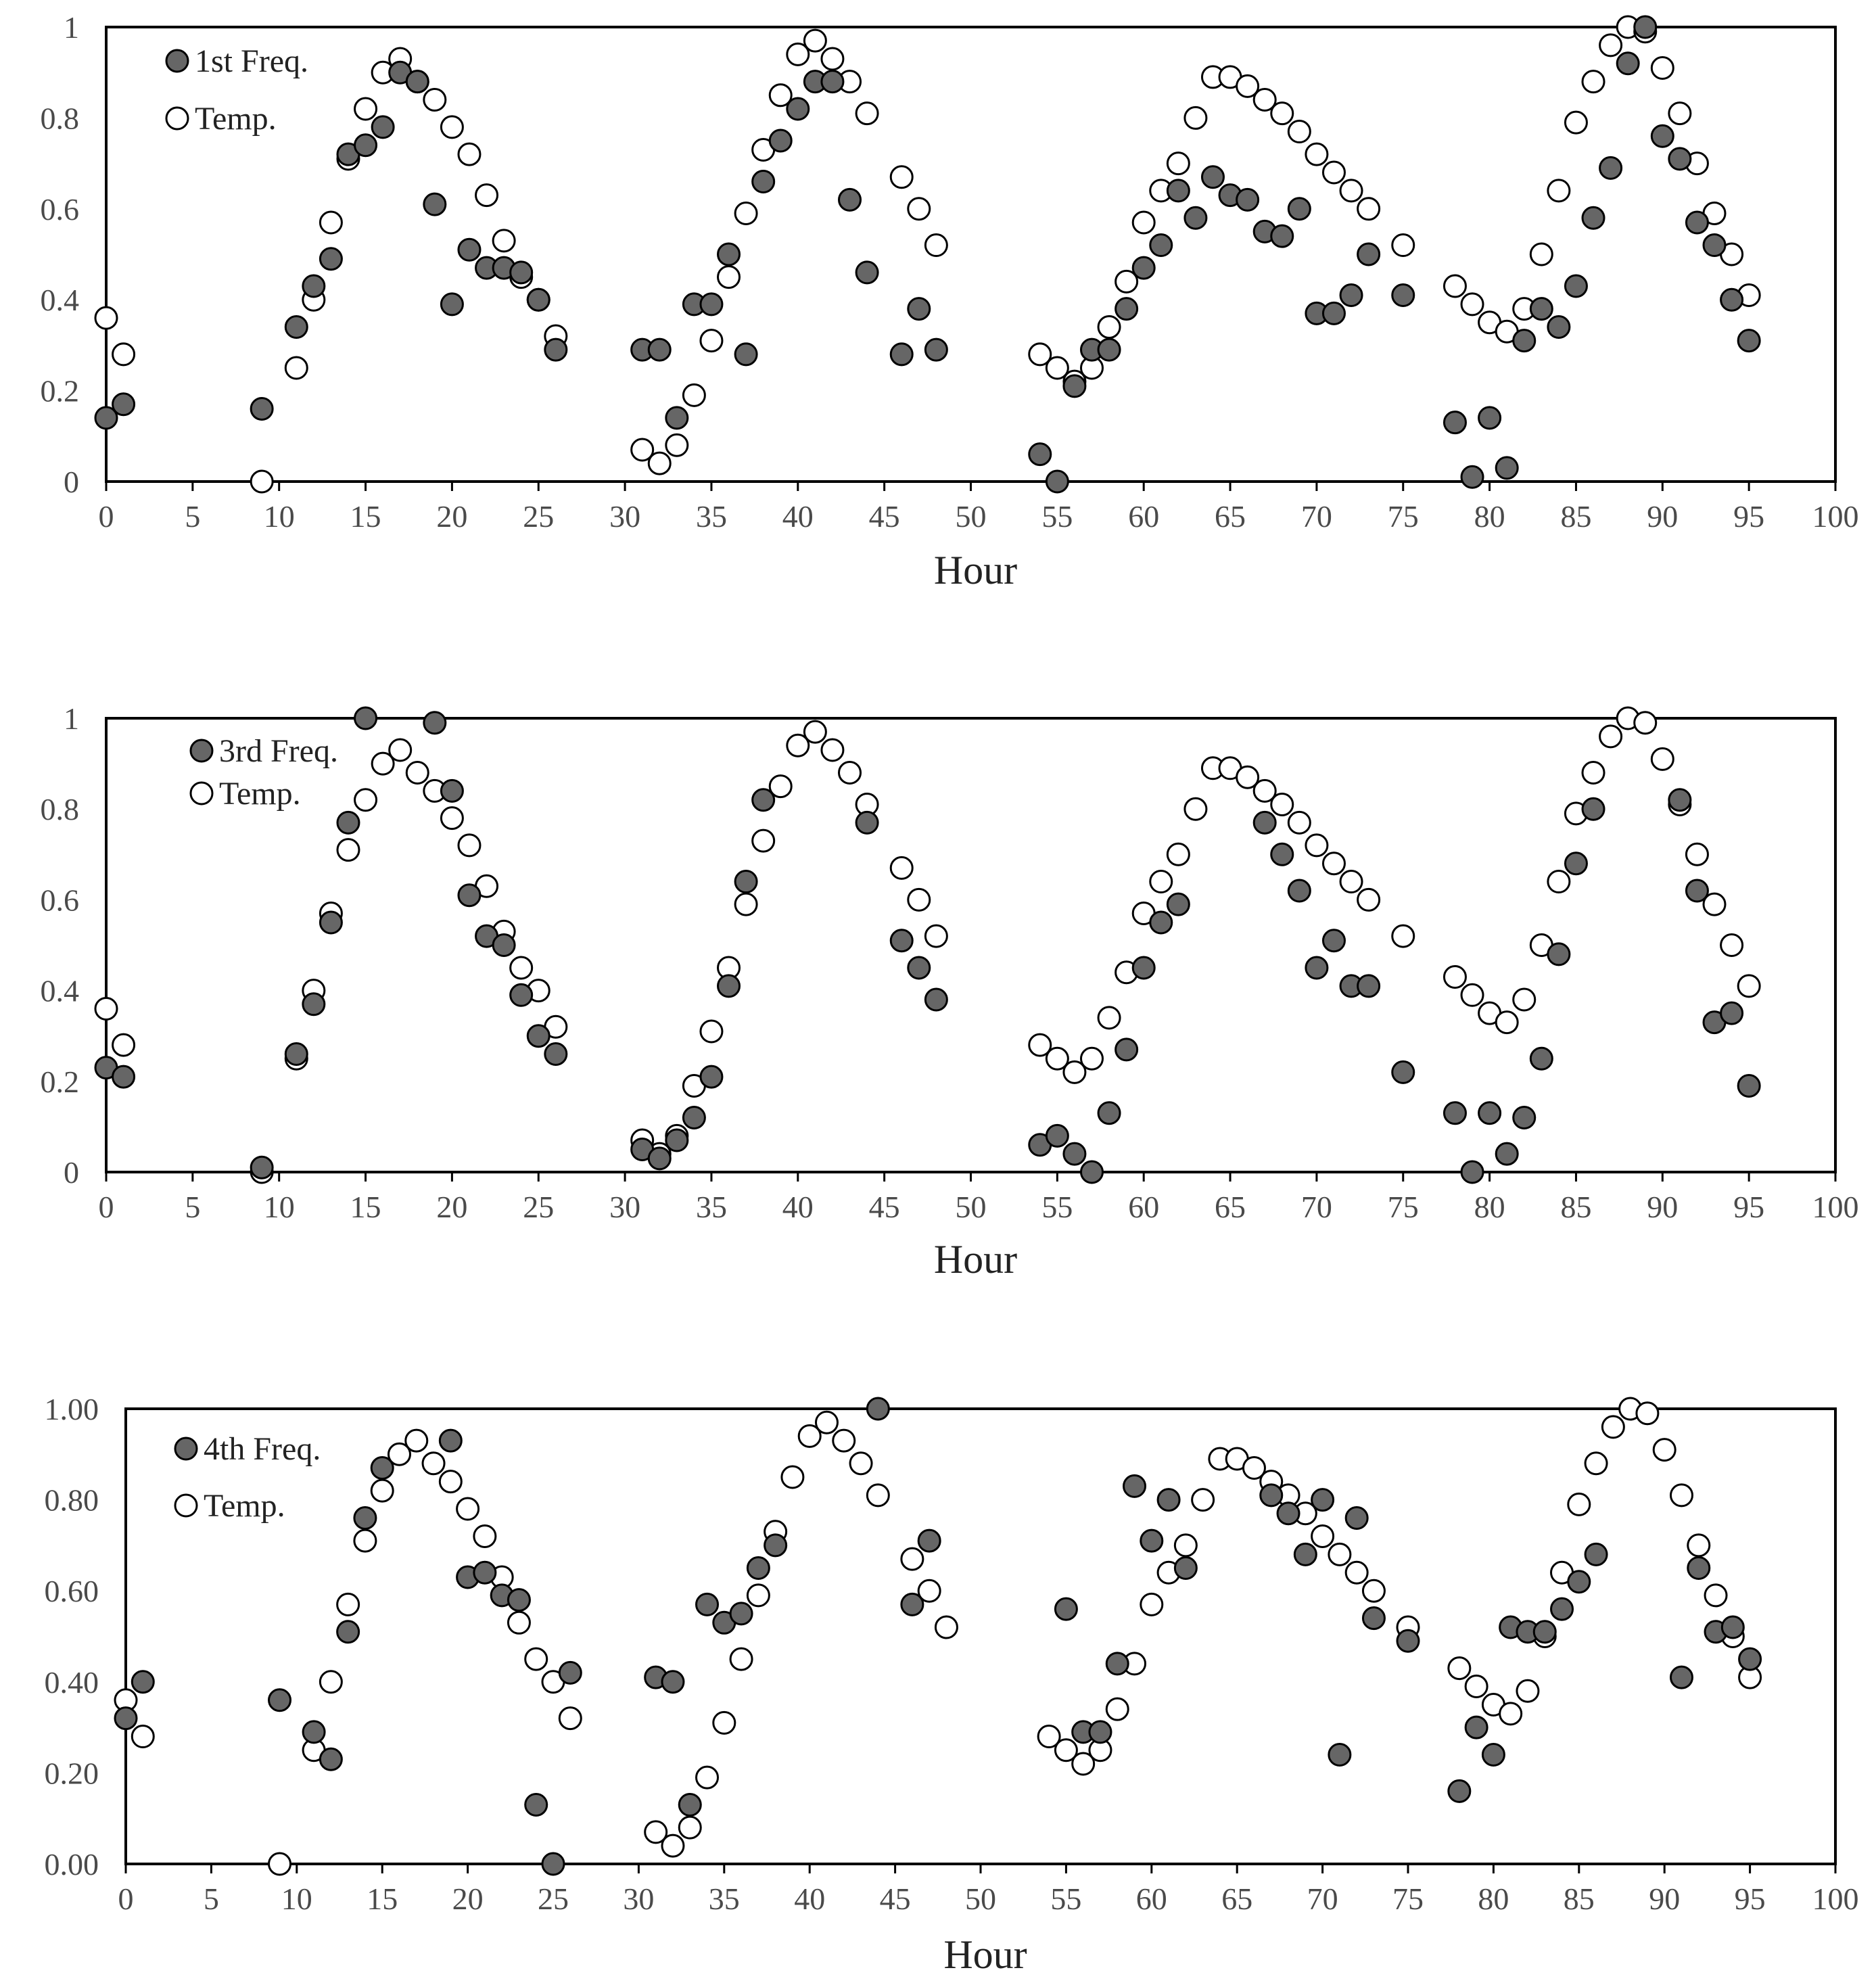 This screenshot has height=1985, width=1876. What do you see at coordinates (126, 1899) in the screenshot?
I see `x-tick-label: 0` at bounding box center [126, 1899].